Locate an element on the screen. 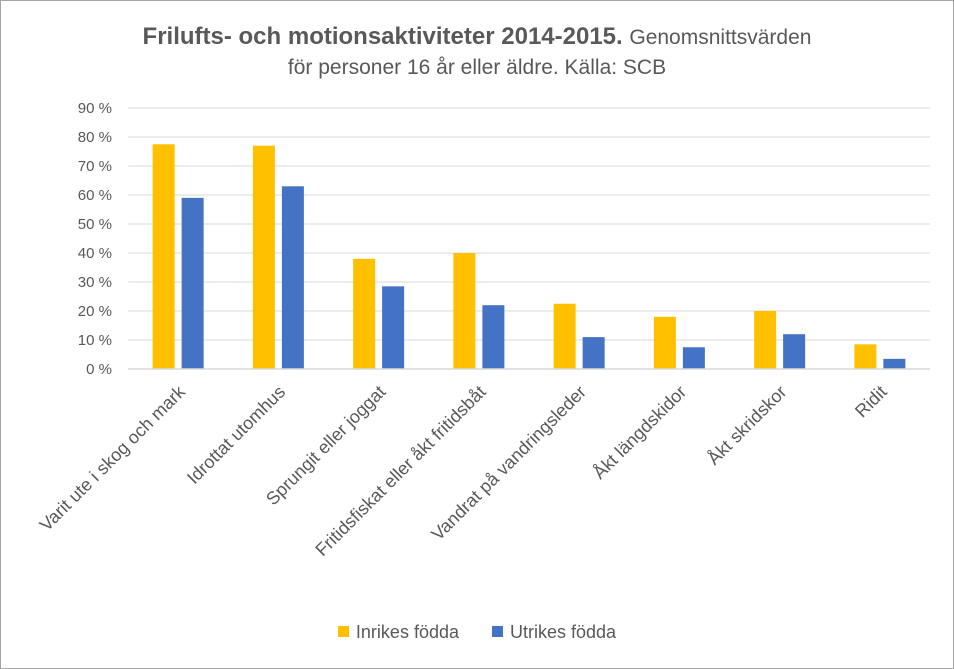 The height and width of the screenshot is (669, 954). y-tick-label: 0 % is located at coordinates (99, 369).